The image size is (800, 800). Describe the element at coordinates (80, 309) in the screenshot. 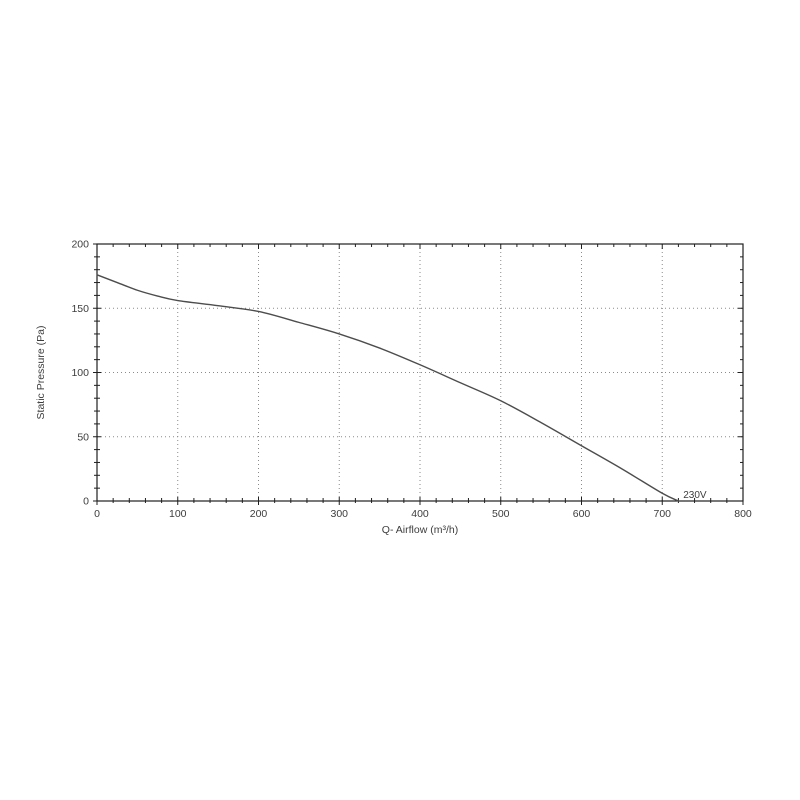

I see `y-tick-label: 150` at that location.